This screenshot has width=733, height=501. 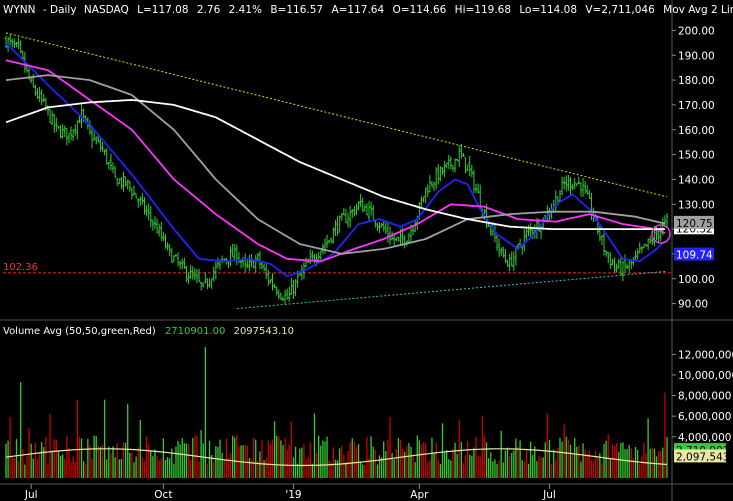 I want to click on price-tag: 109.74, so click(x=694, y=254).